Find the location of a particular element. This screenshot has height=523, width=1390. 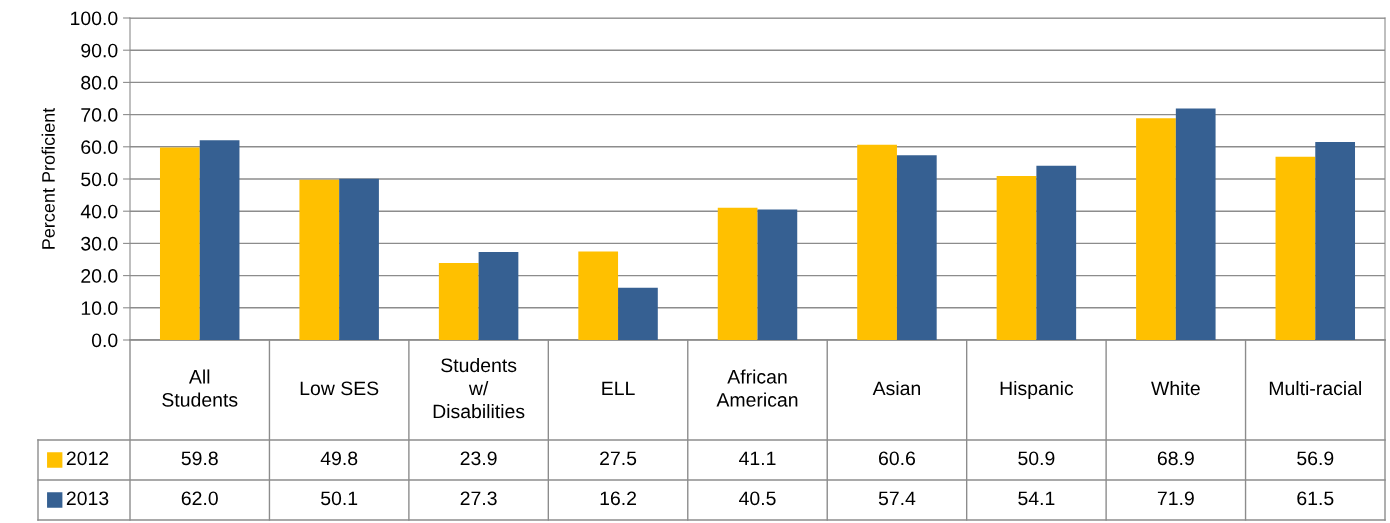

x-tick-label: African American is located at coordinates (757, 388).